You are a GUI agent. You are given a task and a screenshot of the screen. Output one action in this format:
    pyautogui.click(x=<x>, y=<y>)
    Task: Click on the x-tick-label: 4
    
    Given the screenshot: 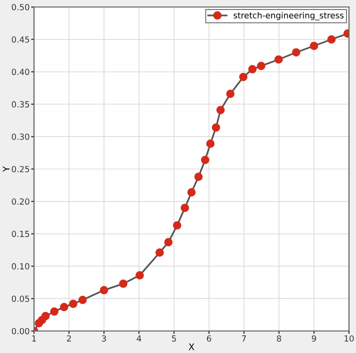 What is the action you would take?
    pyautogui.click(x=139, y=338)
    